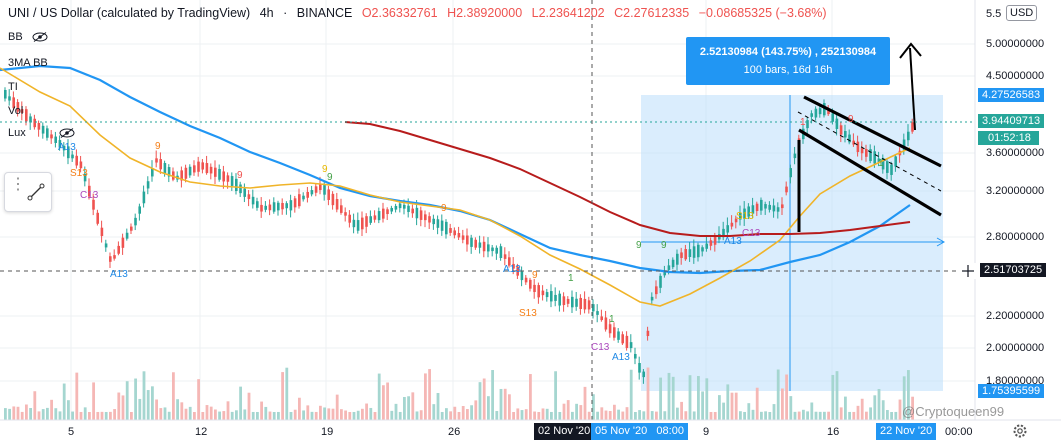 The image size is (1061, 445). Describe the element at coordinates (968, 271) in the screenshot. I see `crosshair-plus-icon` at that location.